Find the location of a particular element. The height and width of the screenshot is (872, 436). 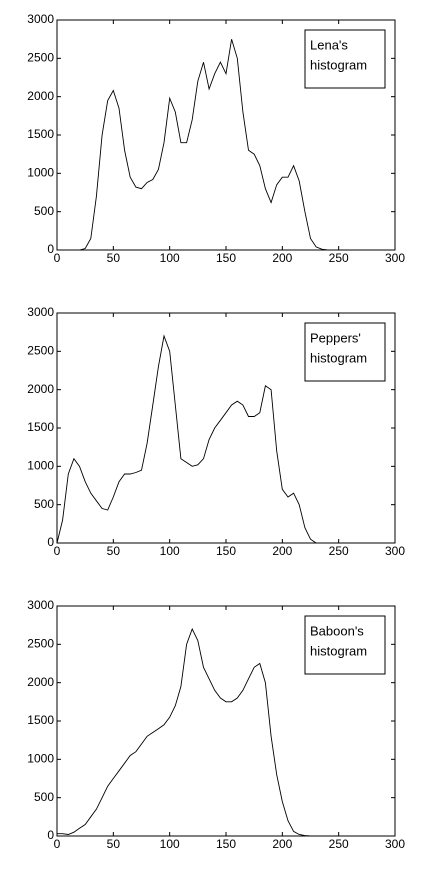

annotation-text: Lena's is located at coordinates (329, 44).